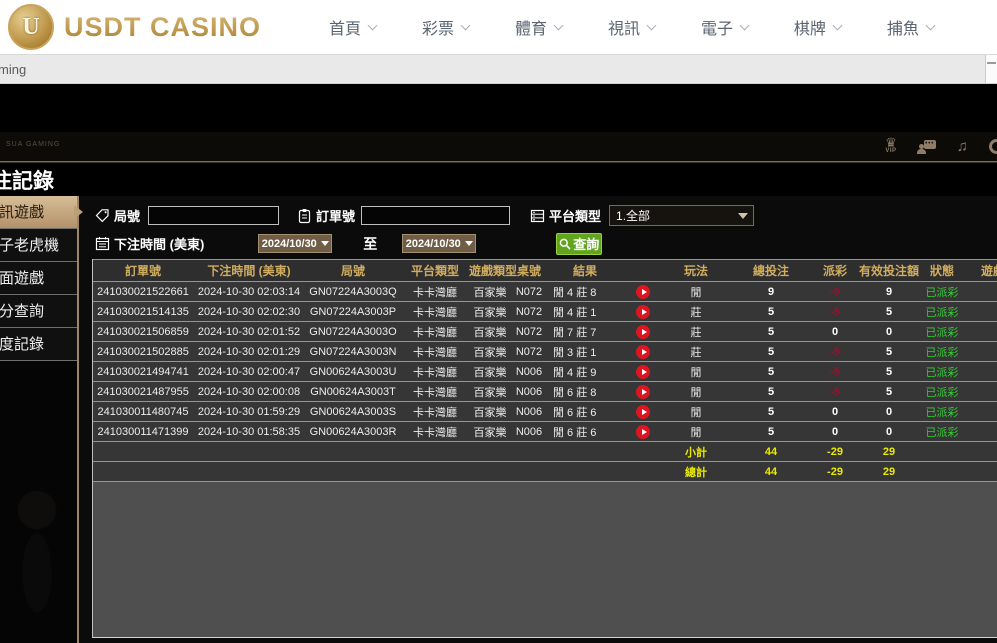 The image size is (997, 643). I want to click on nav-item-home: 首頁, so click(353, 27).